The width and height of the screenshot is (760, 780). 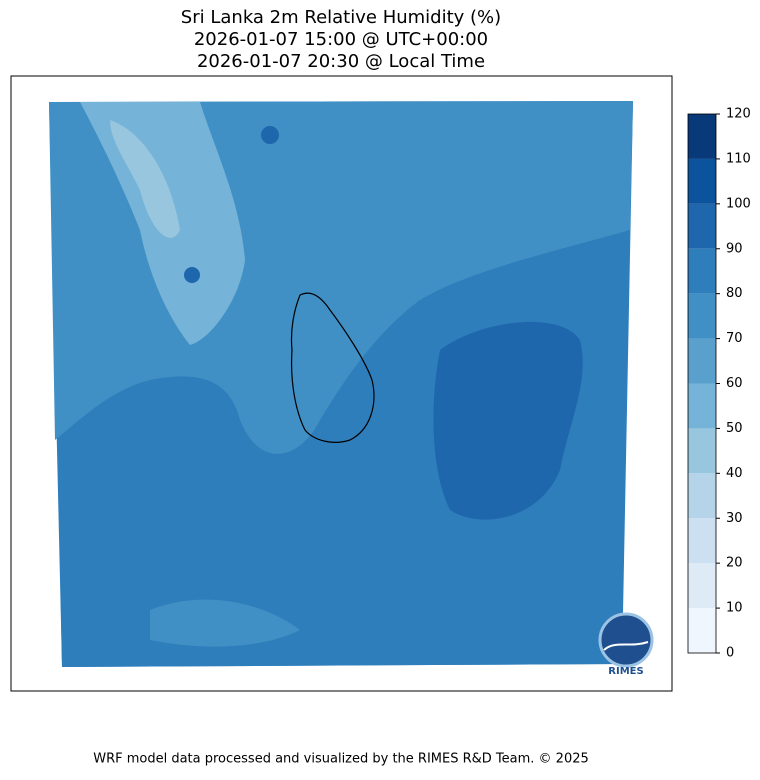 What do you see at coordinates (730, 653) in the screenshot?
I see `colorbar-tick-label: 0` at bounding box center [730, 653].